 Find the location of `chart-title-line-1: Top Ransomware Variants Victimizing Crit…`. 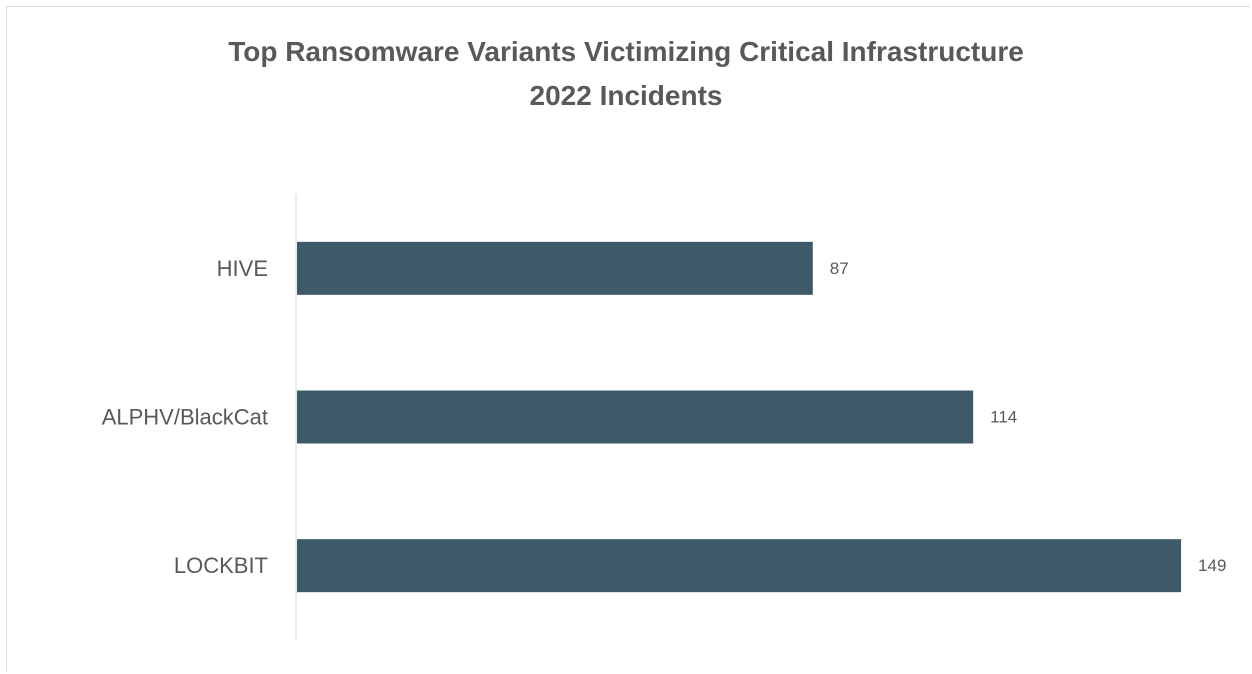

chart-title-line-1: Top Ransomware Variants Victimizing Crit… is located at coordinates (626, 51).